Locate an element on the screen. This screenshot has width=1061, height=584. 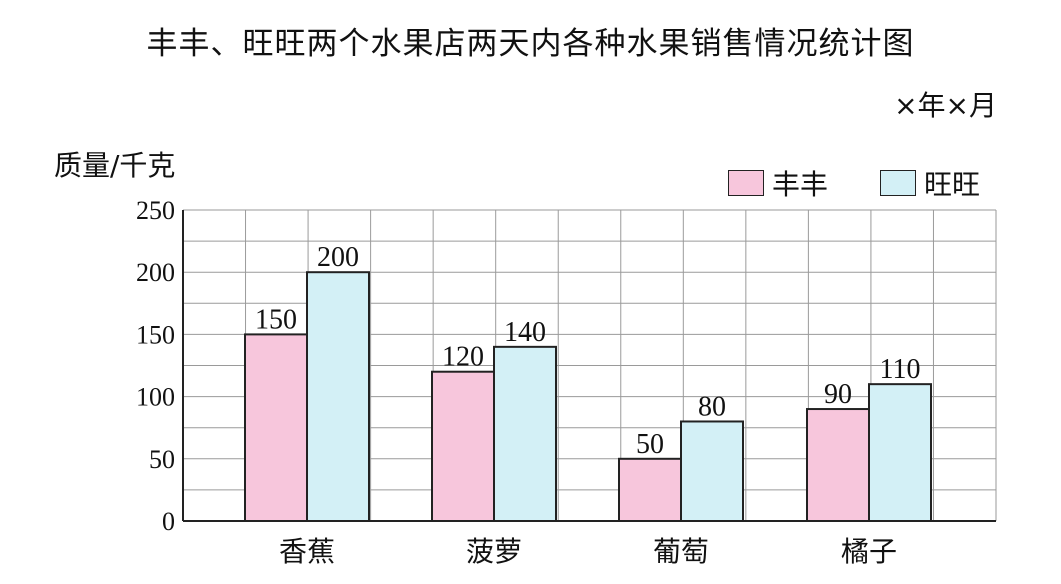
legend-label-series-1: 丰丰 is located at coordinates (800, 184).